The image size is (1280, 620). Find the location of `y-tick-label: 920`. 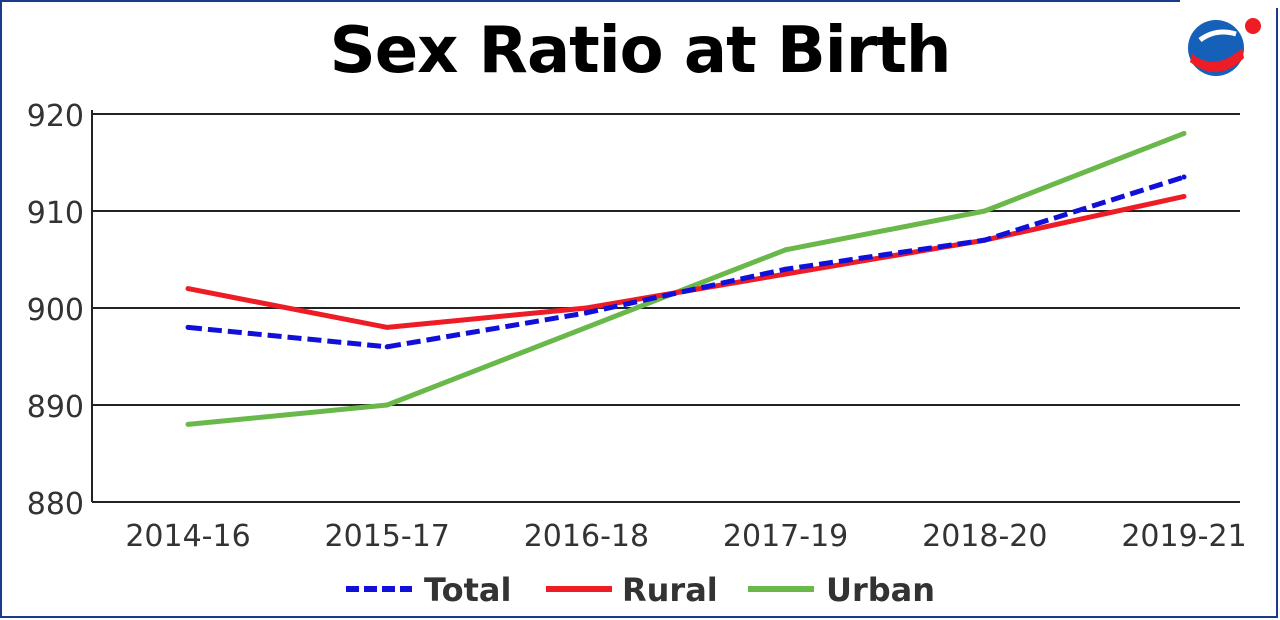

y-tick-label: 920 is located at coordinates (55, 116).